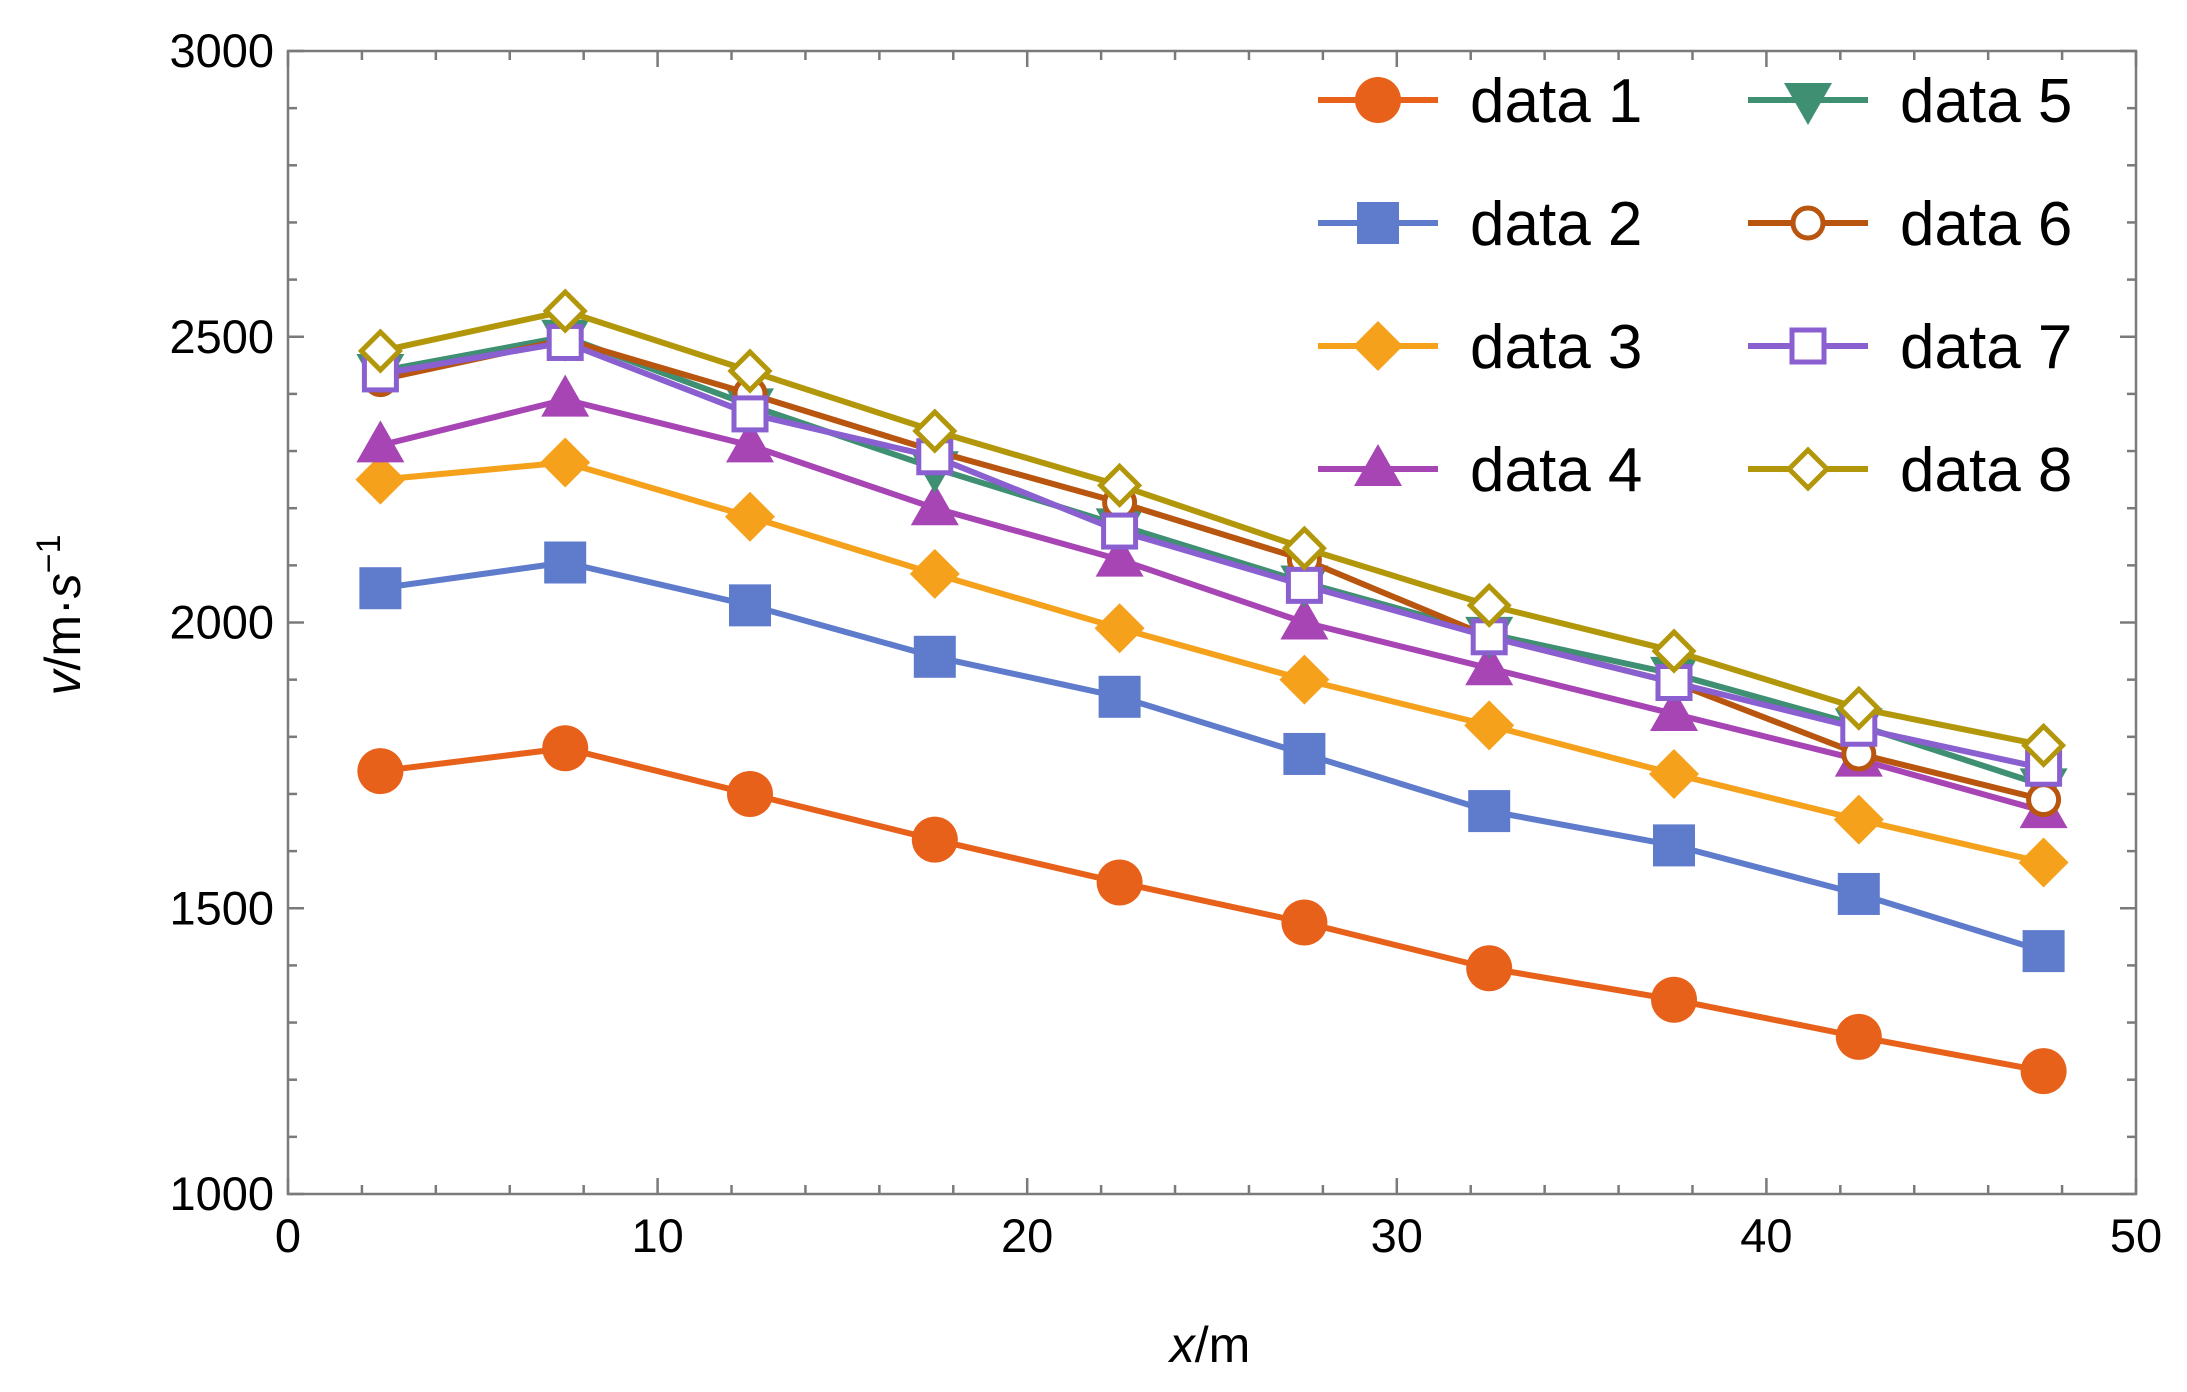 Image resolution: width=2187 pixels, height=1392 pixels. What do you see at coordinates (1223, 1345) in the screenshot?
I see `x-axis-unit: /m` at bounding box center [1223, 1345].